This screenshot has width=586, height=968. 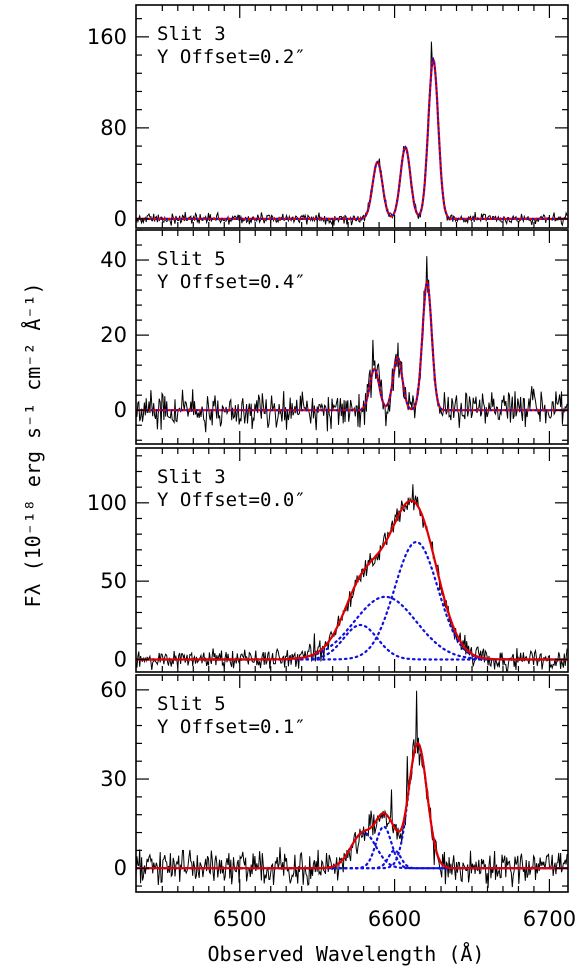 I want to click on y-tick-label: 20, so click(x=113, y=335).